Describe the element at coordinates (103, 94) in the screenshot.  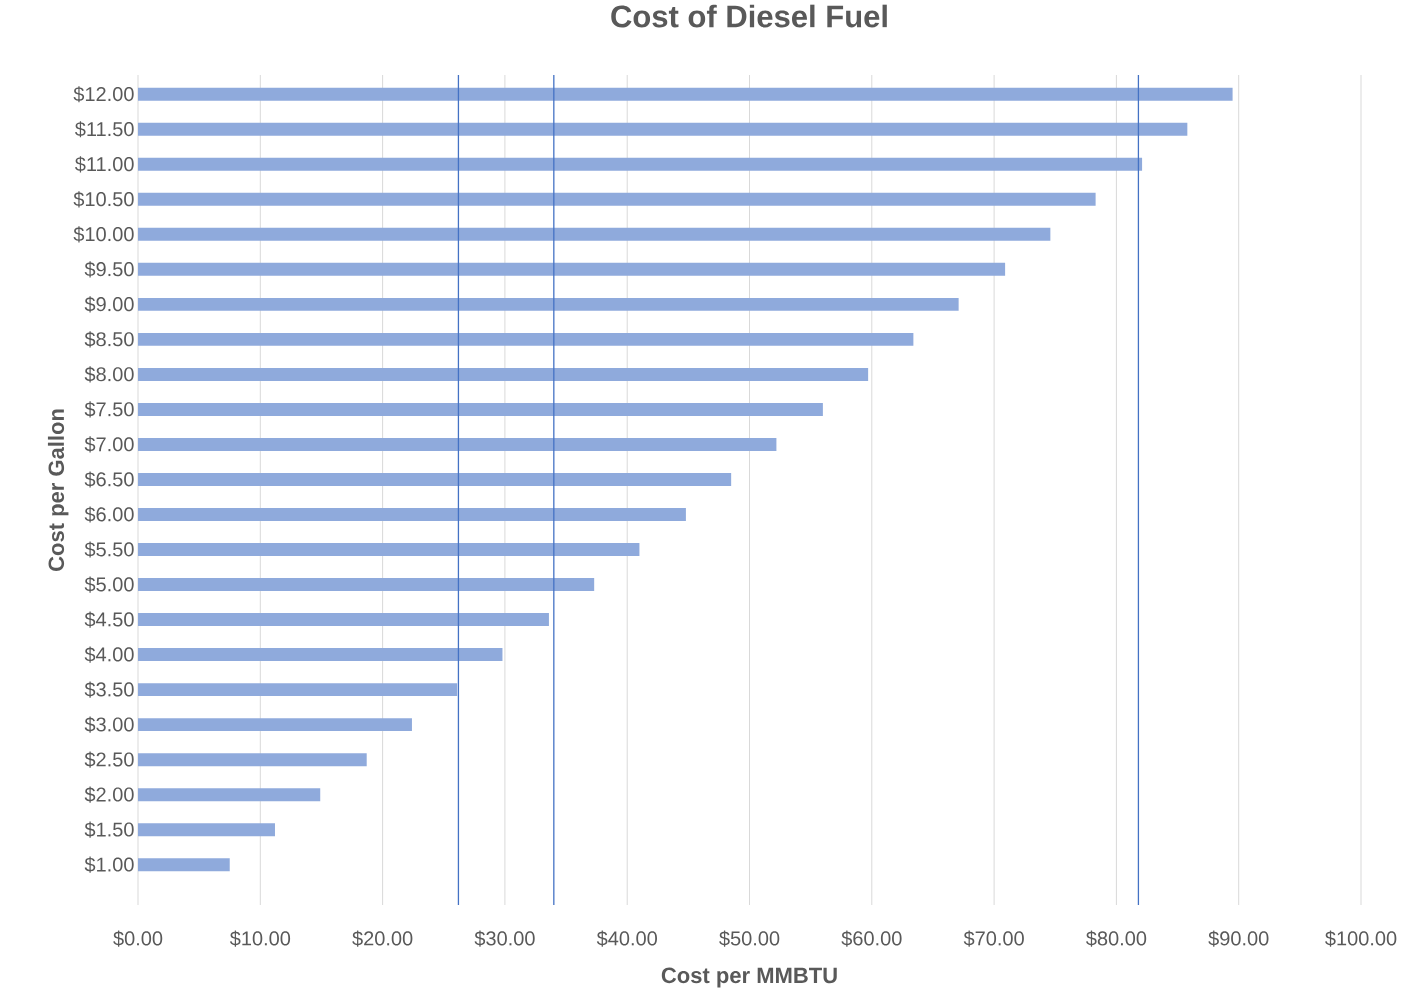
I see `y-tick-label: $12.00` at that location.